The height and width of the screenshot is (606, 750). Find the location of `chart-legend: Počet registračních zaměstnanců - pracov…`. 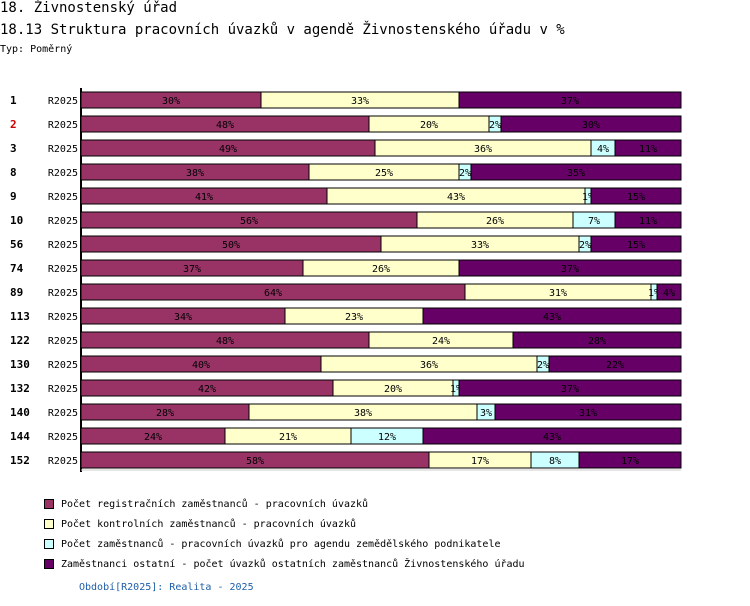

chart-legend: Počet registračních zaměstnanců - pracov… is located at coordinates (284, 534).